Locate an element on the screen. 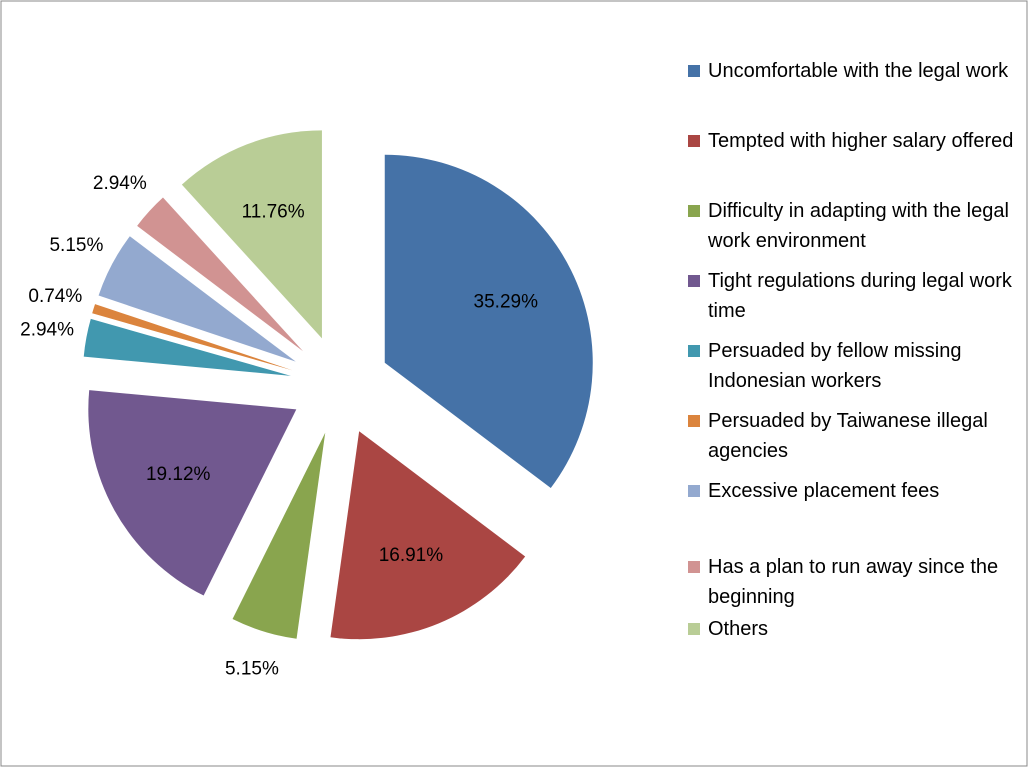 Image resolution: width=1029 pixels, height=768 pixels. legend-entry: Uncomfortable with the legal work is located at coordinates (853, 71).